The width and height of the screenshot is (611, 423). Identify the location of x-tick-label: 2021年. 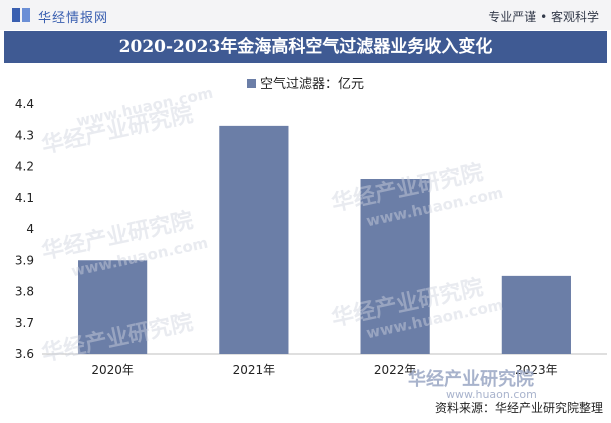
(254, 370).